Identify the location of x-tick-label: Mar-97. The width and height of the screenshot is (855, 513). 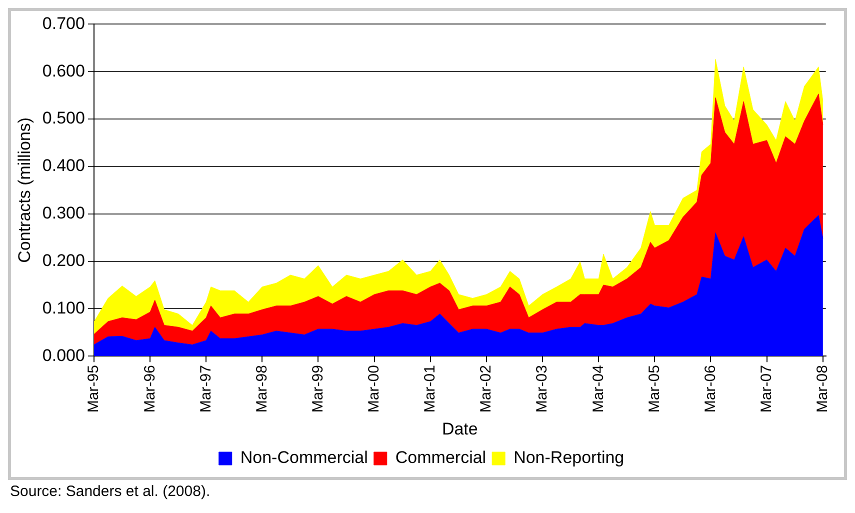
(205, 389).